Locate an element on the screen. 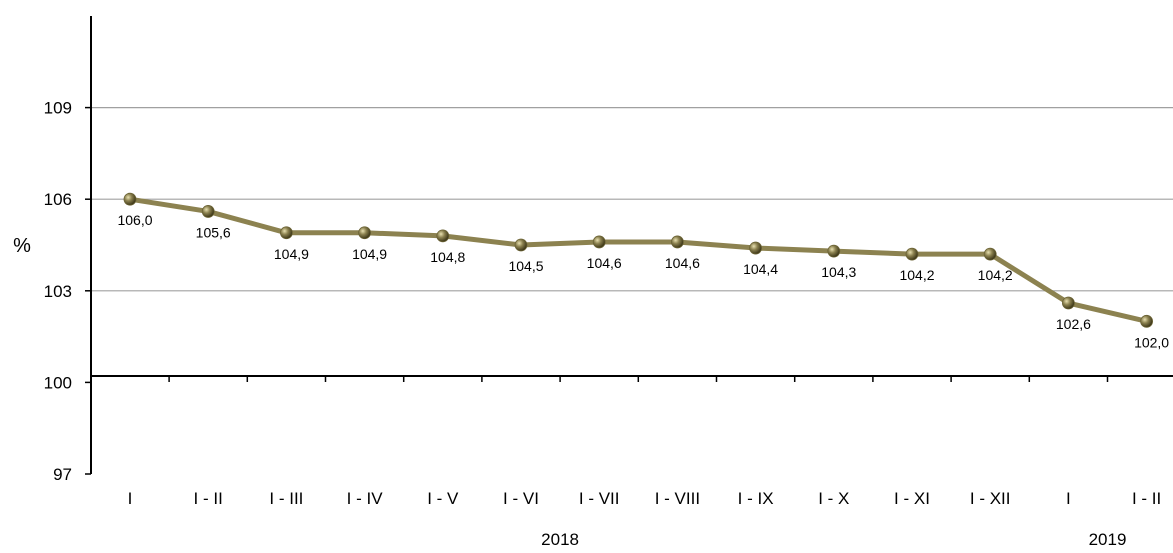 The height and width of the screenshot is (553, 1173). x-tick-label: I - V is located at coordinates (443, 498).